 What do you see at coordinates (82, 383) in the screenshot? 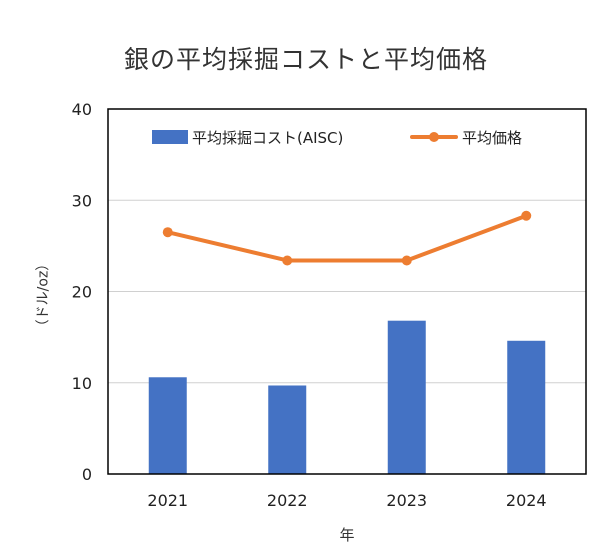
I see `y-tick-label: 10` at bounding box center [82, 383].